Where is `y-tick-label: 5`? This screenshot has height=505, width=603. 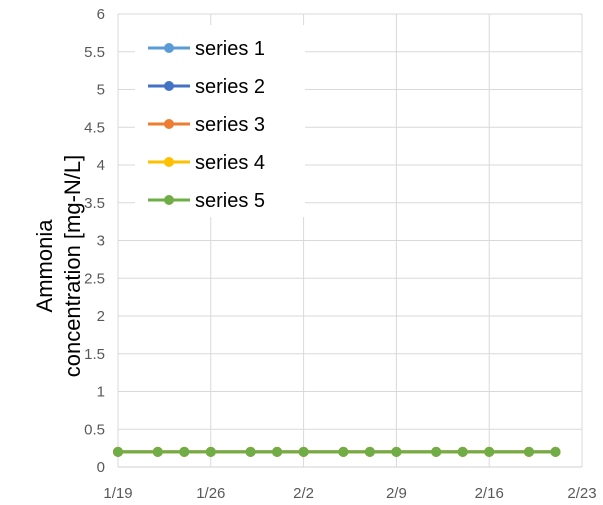 y-tick-label: 5 is located at coordinates (101, 90).